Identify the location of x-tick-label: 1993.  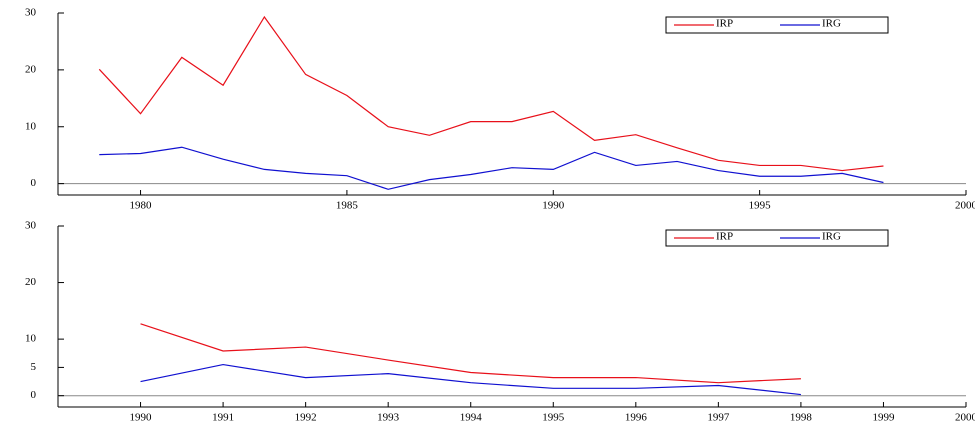
(388, 418).